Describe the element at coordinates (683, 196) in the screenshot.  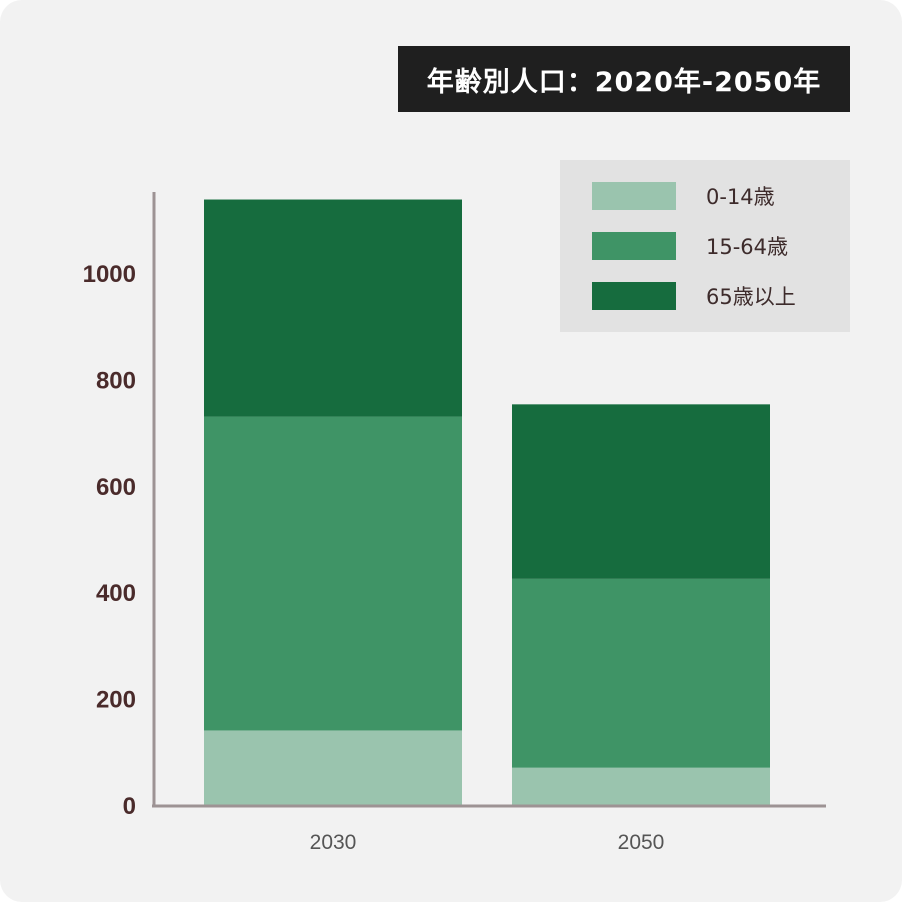
I see `legend-item-0-14: 0-14歳` at that location.